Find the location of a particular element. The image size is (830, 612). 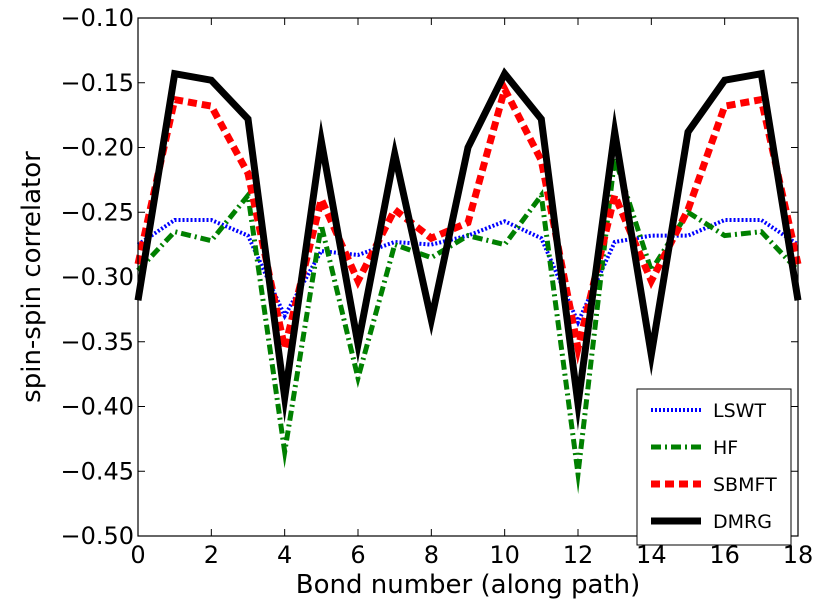

x-tick-label: 14 is located at coordinates (651, 555).